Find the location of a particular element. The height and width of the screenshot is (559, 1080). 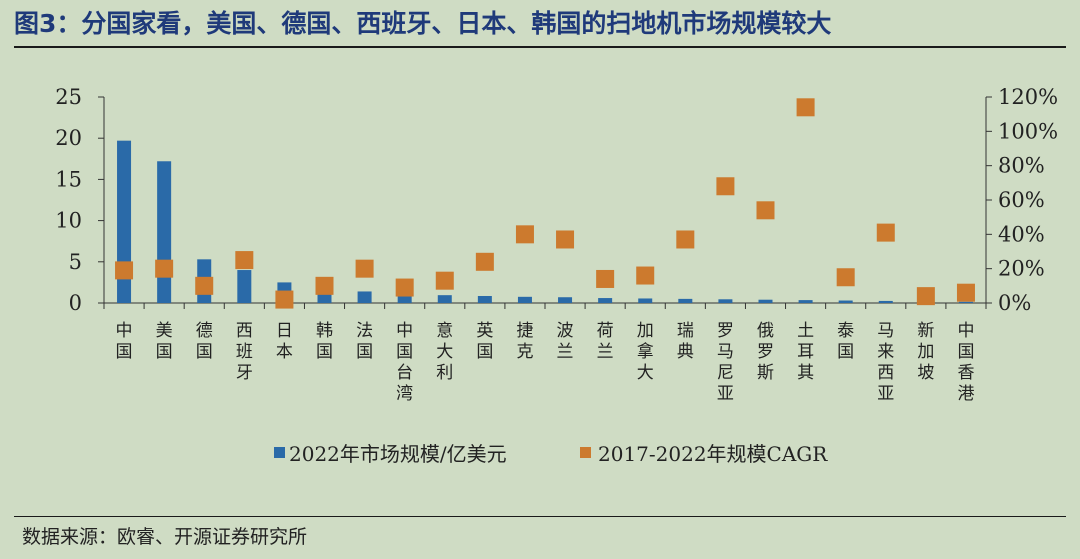

x-axis-category-label: 克 is located at coordinates (524, 352).